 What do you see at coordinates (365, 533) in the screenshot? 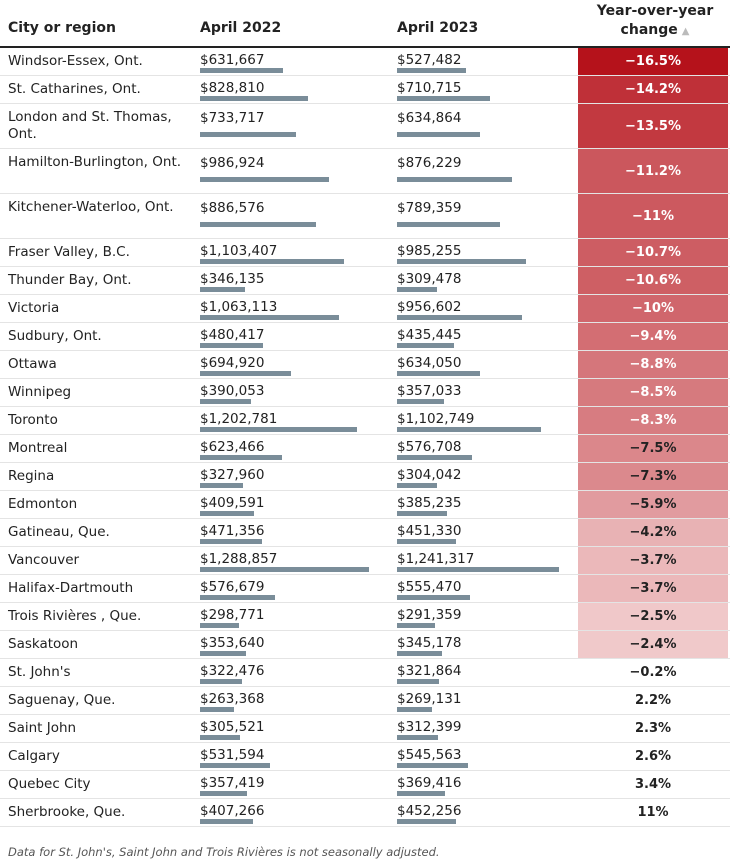
I see `table-row: Gatineau, Que. $471,356 $451,330 −4.2%` at bounding box center [365, 533].